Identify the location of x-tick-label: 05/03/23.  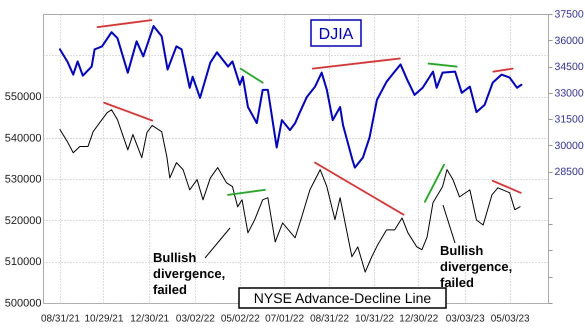
(510, 319).